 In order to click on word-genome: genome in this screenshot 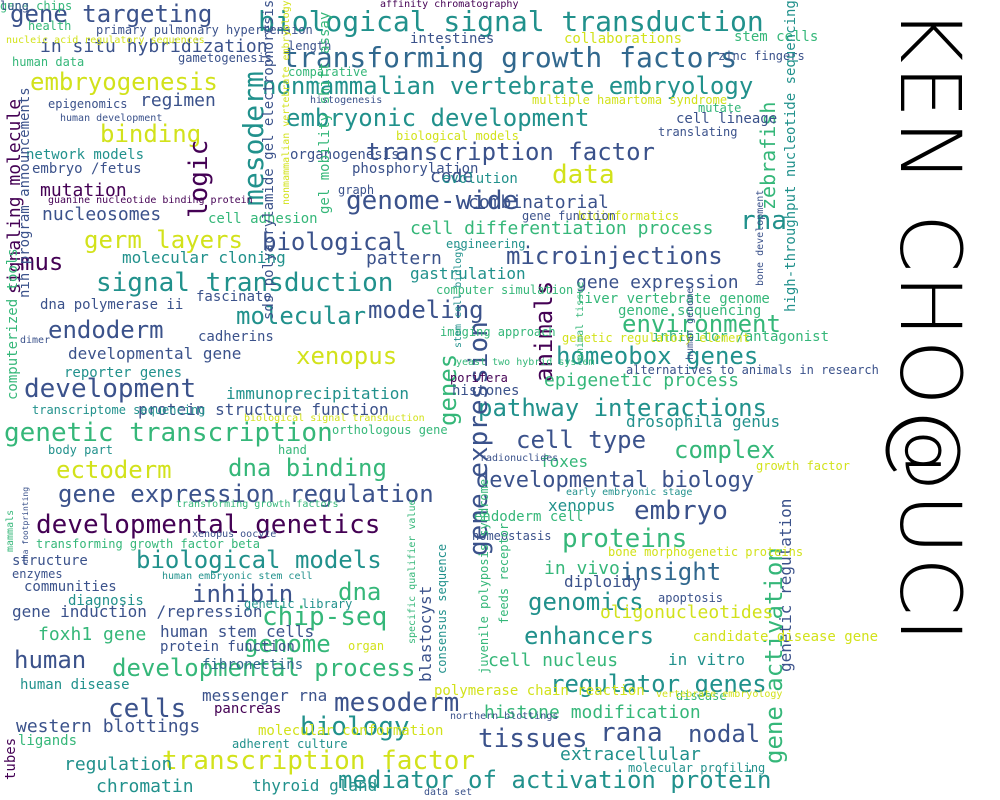, I will do `click(287, 644)`.